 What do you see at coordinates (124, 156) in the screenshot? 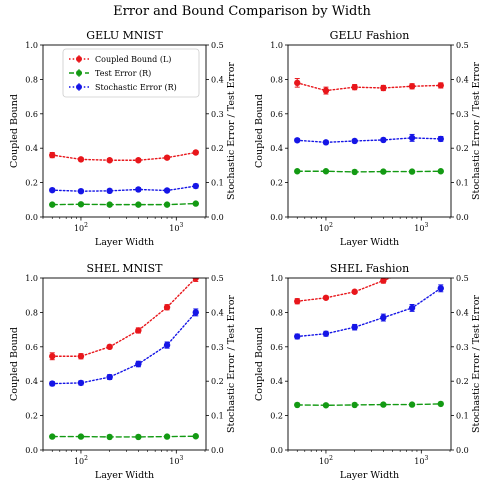
I see `series-line-coupled-bound-l` at bounding box center [124, 156].